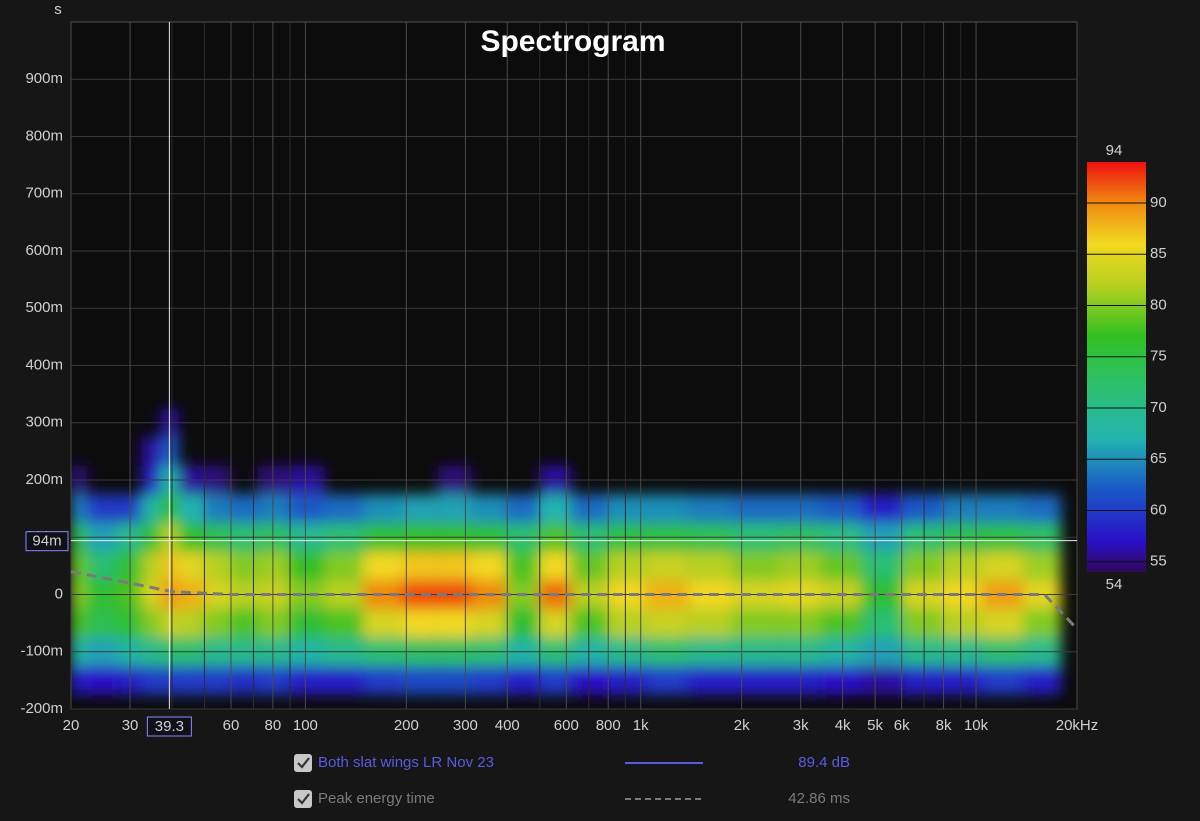  I want to click on legend-readout: 89.4 dB, so click(824, 762).